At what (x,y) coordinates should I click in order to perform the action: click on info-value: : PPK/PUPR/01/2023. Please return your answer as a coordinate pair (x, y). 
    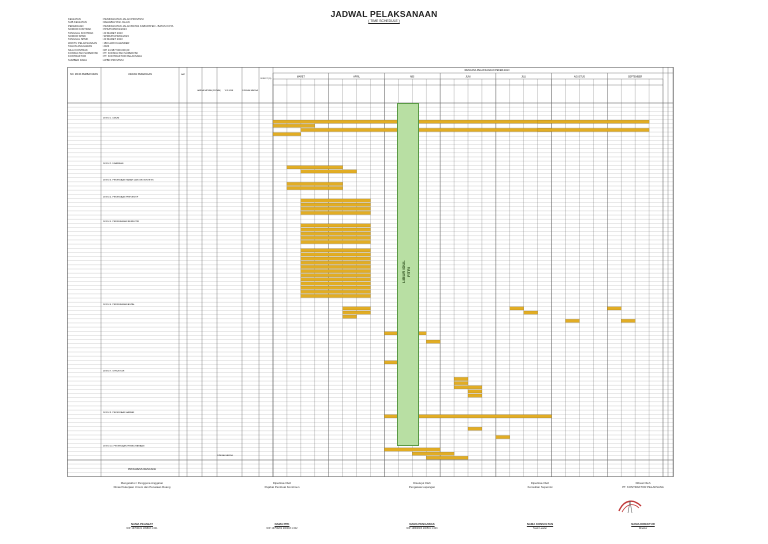
    Looking at the image, I should click on (114, 30).